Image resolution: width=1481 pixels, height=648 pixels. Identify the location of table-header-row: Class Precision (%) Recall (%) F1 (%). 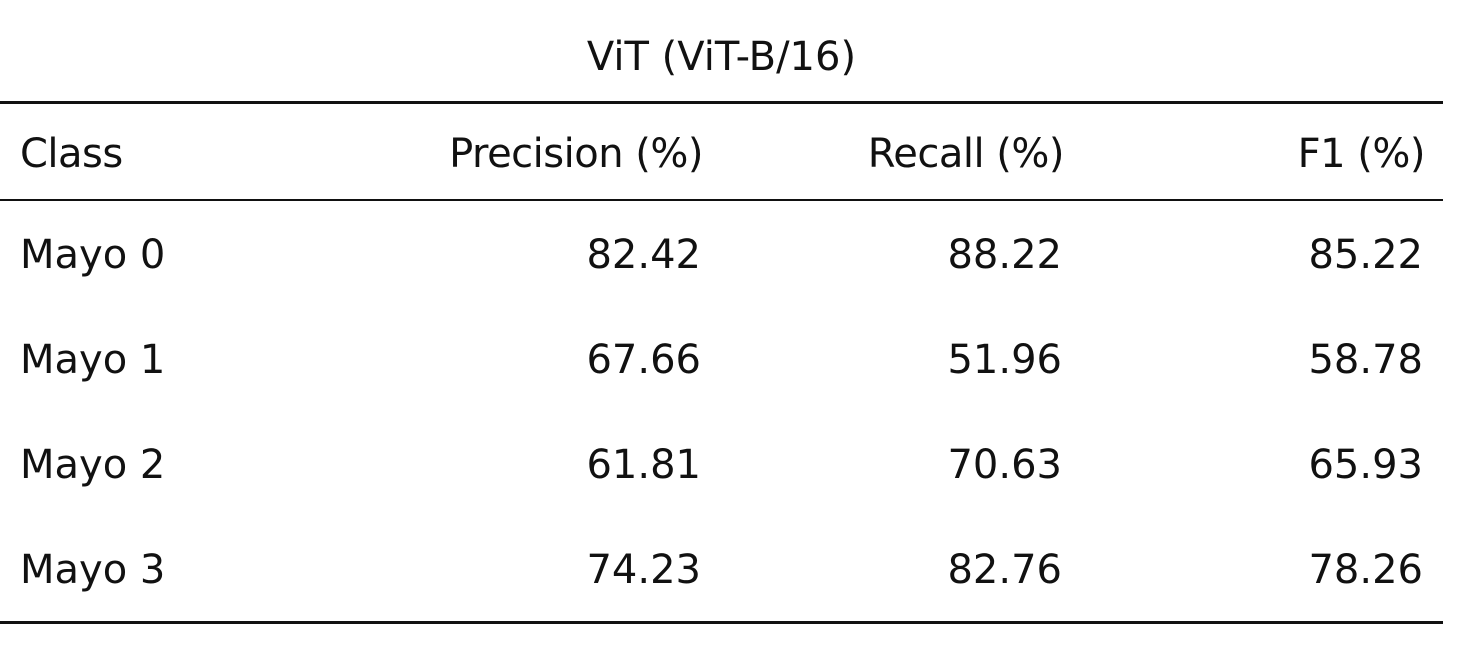
(721, 154).